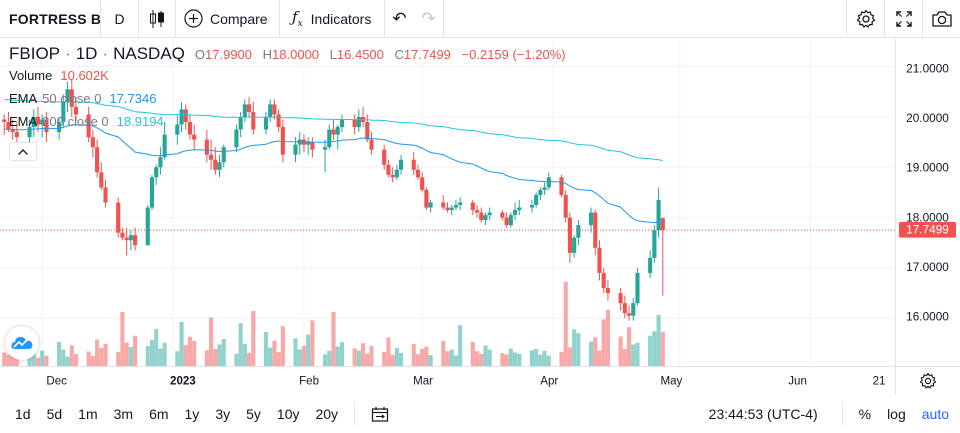  I want to click on chart-type-button, so click(157, 19).